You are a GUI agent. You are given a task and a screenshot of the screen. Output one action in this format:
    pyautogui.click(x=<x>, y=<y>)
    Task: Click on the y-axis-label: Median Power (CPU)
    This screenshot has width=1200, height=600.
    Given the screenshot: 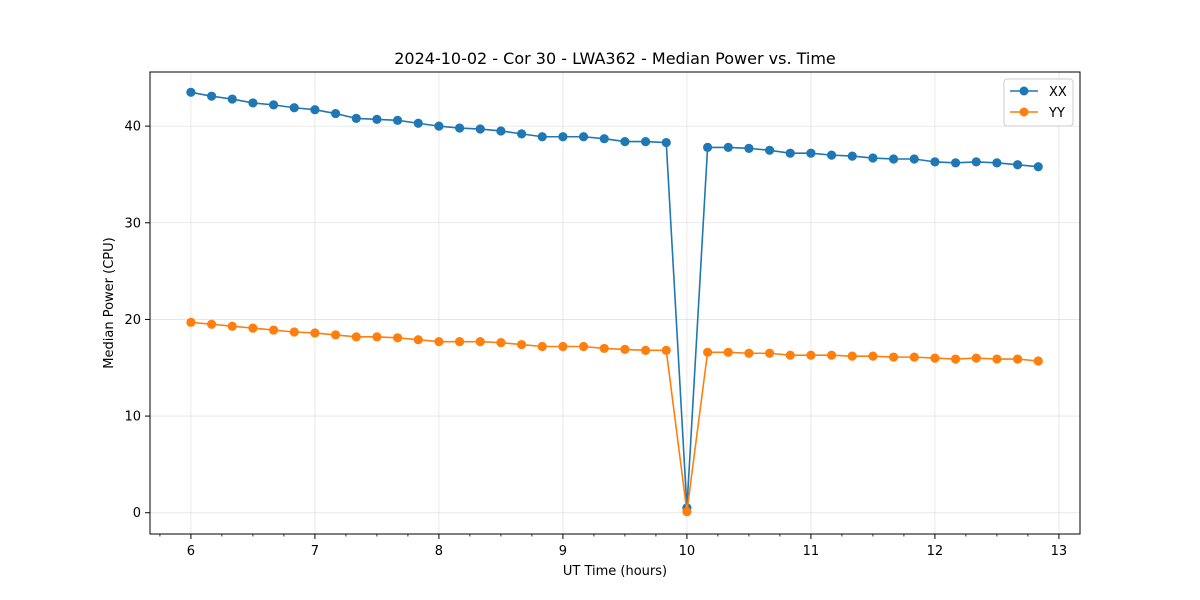 What is the action you would take?
    pyautogui.click(x=109, y=302)
    